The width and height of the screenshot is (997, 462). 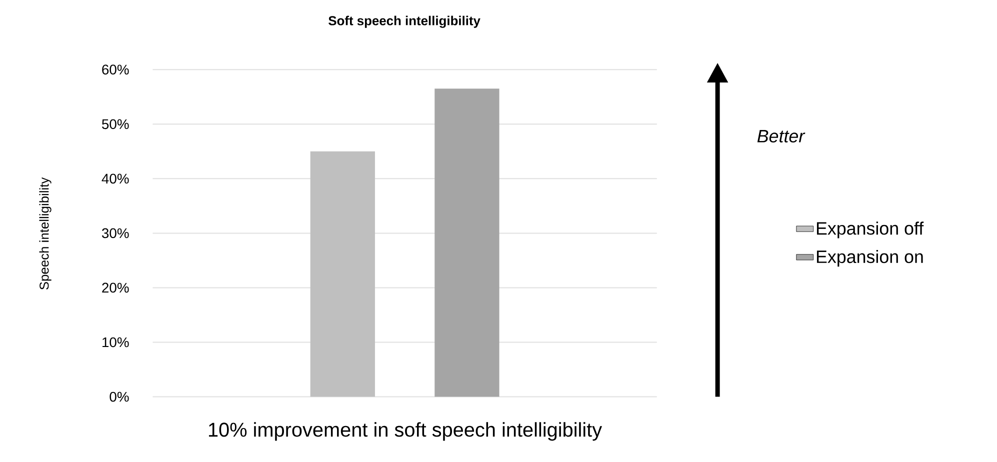 I want to click on legend-label: Expansion on, so click(x=869, y=258).